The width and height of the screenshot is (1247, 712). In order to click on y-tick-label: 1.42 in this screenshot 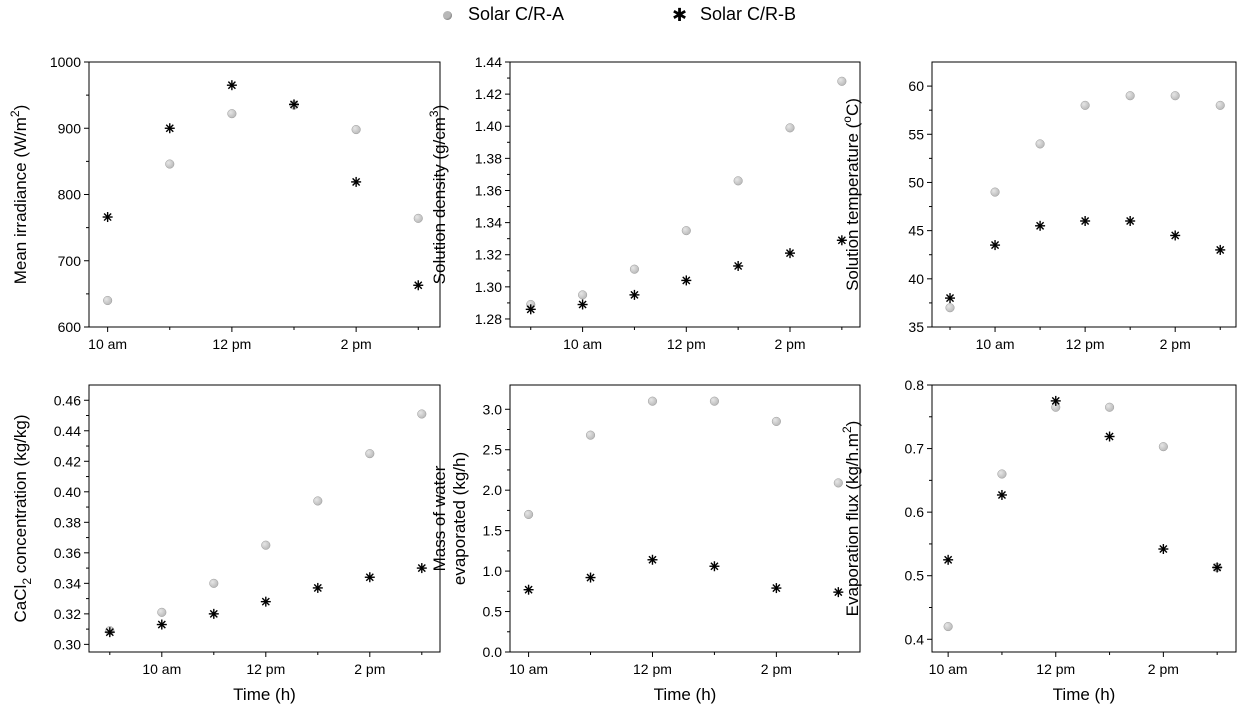, I will do `click(488, 94)`.